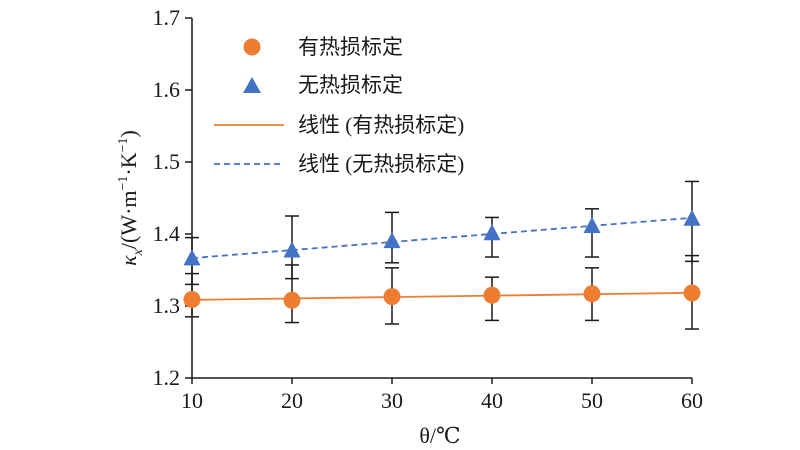  I want to click on y-tick-label: 1.4, so click(167, 233).